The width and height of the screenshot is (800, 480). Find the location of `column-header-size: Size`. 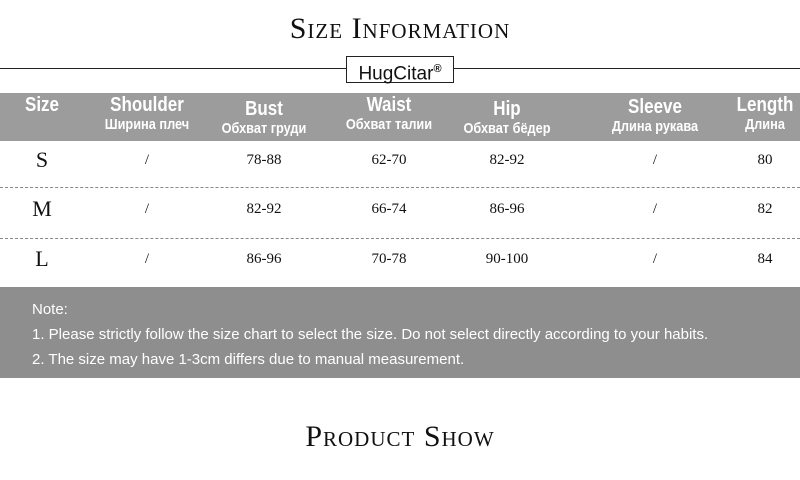

column-header-size: Size is located at coordinates (56, 105).